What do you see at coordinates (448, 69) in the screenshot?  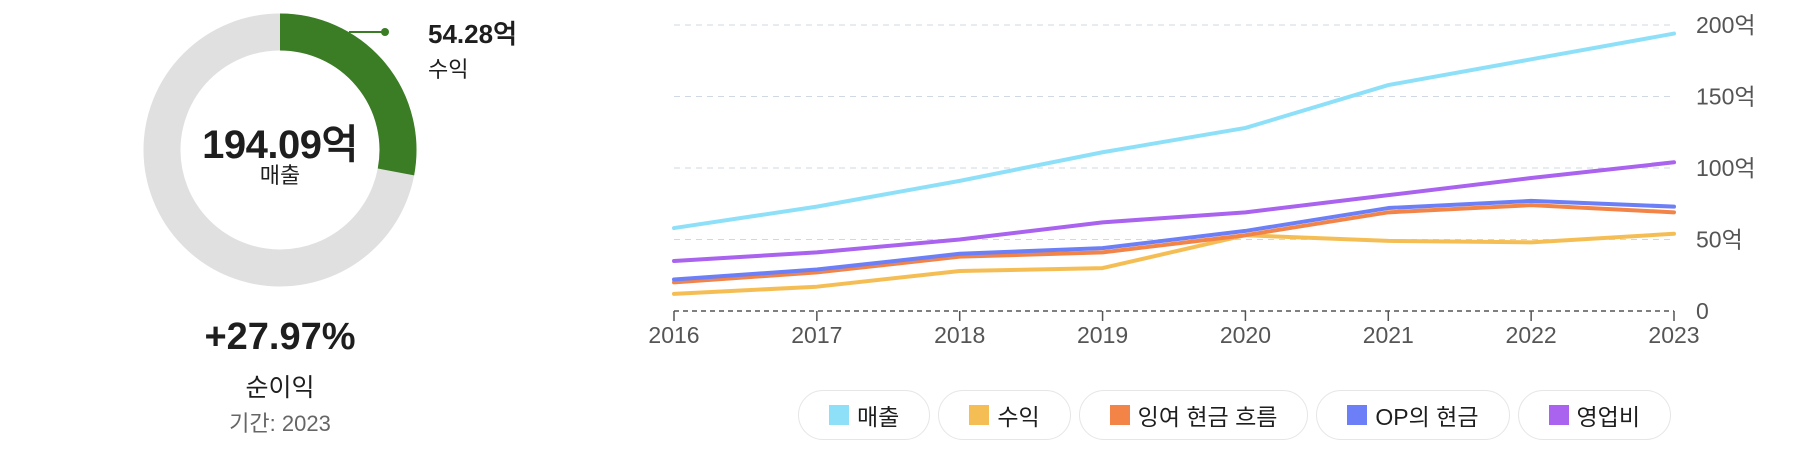 I see `donut-callout-label: 수익` at bounding box center [448, 69].